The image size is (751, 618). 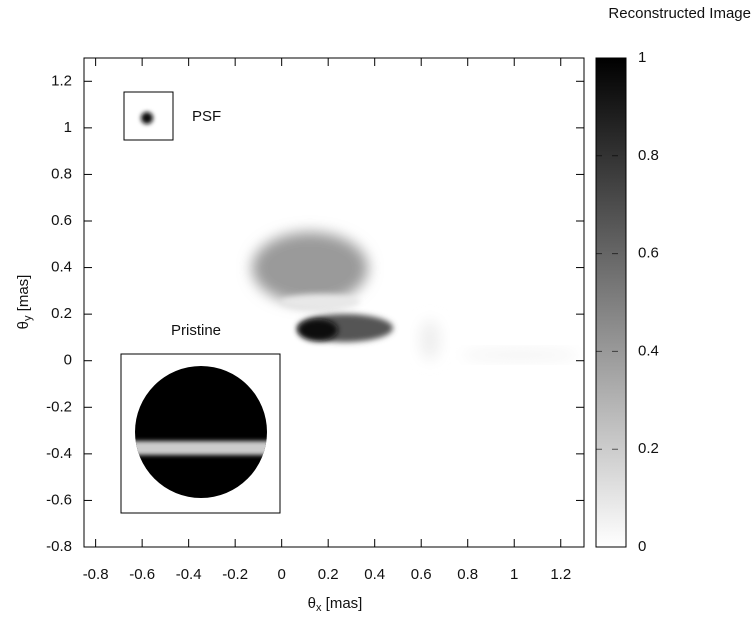 What do you see at coordinates (196, 330) in the screenshot?
I see `pristine-label: Pristine` at bounding box center [196, 330].